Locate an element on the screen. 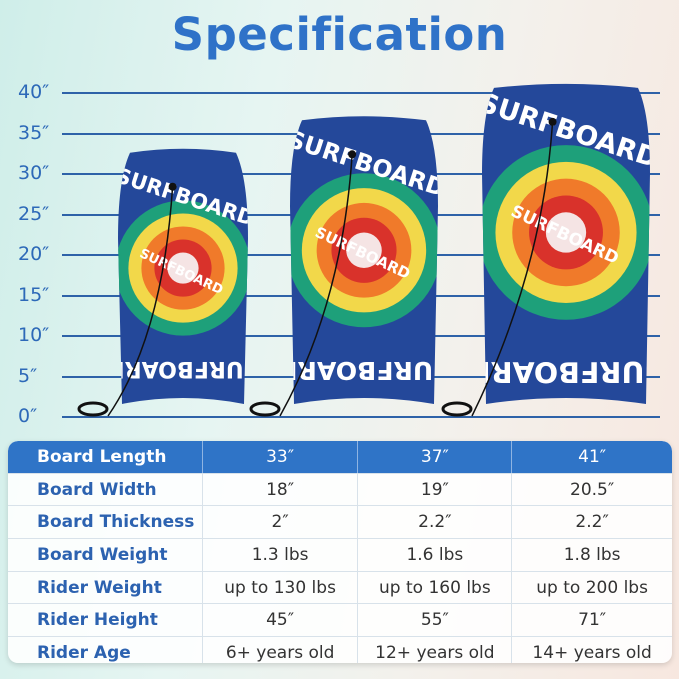 Image resolution: width=679 pixels, height=679 pixels. scale-label: 25″ is located at coordinates (34, 213).